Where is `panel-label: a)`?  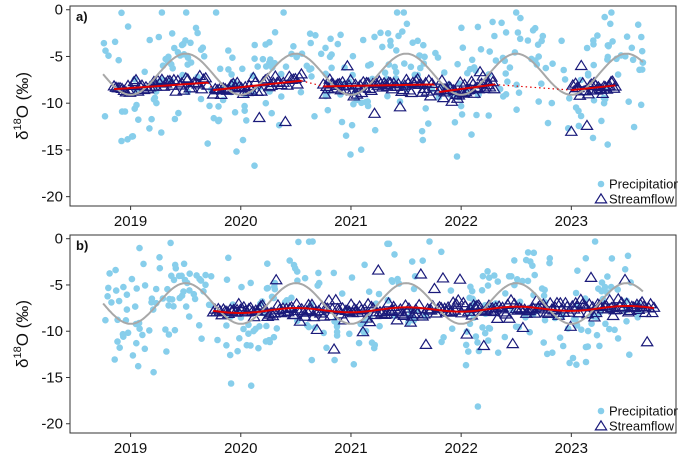
panel-label: a) is located at coordinates (82, 16).